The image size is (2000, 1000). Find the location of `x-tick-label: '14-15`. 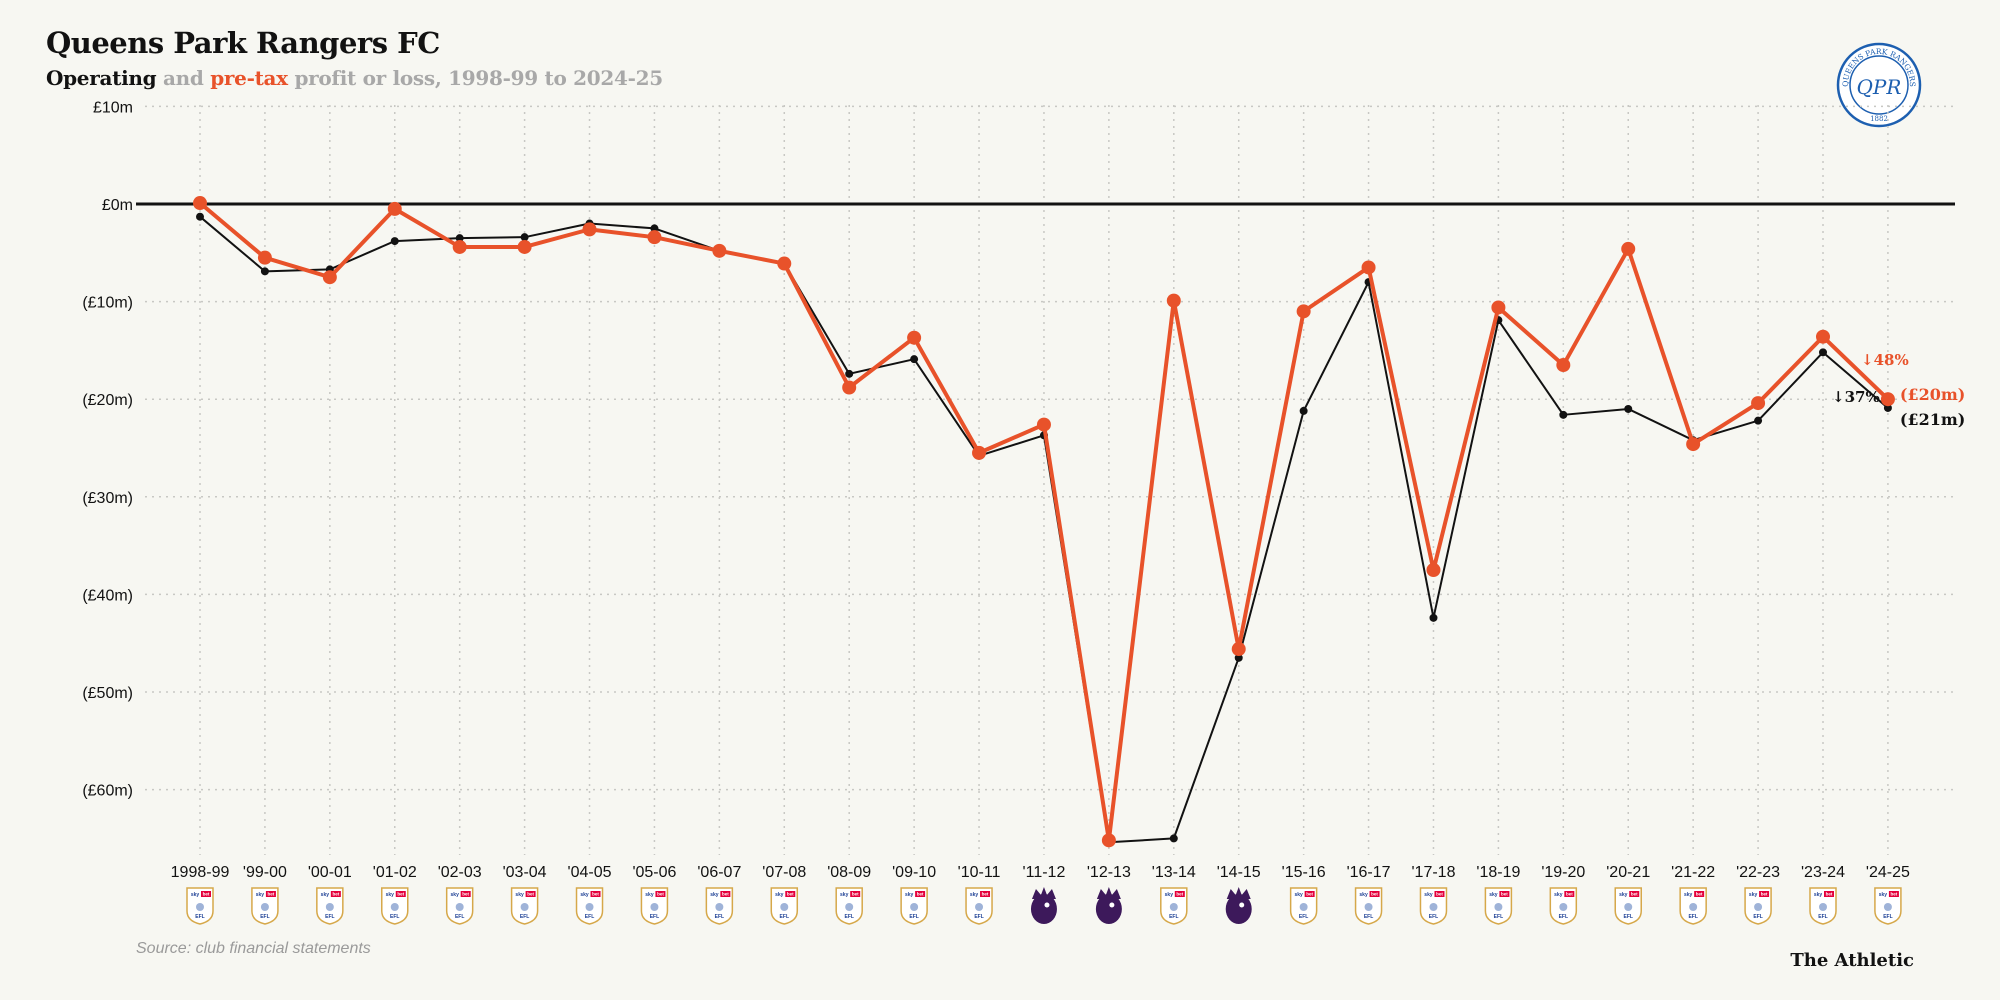

x-tick-label: '14-15 is located at coordinates (1239, 872).